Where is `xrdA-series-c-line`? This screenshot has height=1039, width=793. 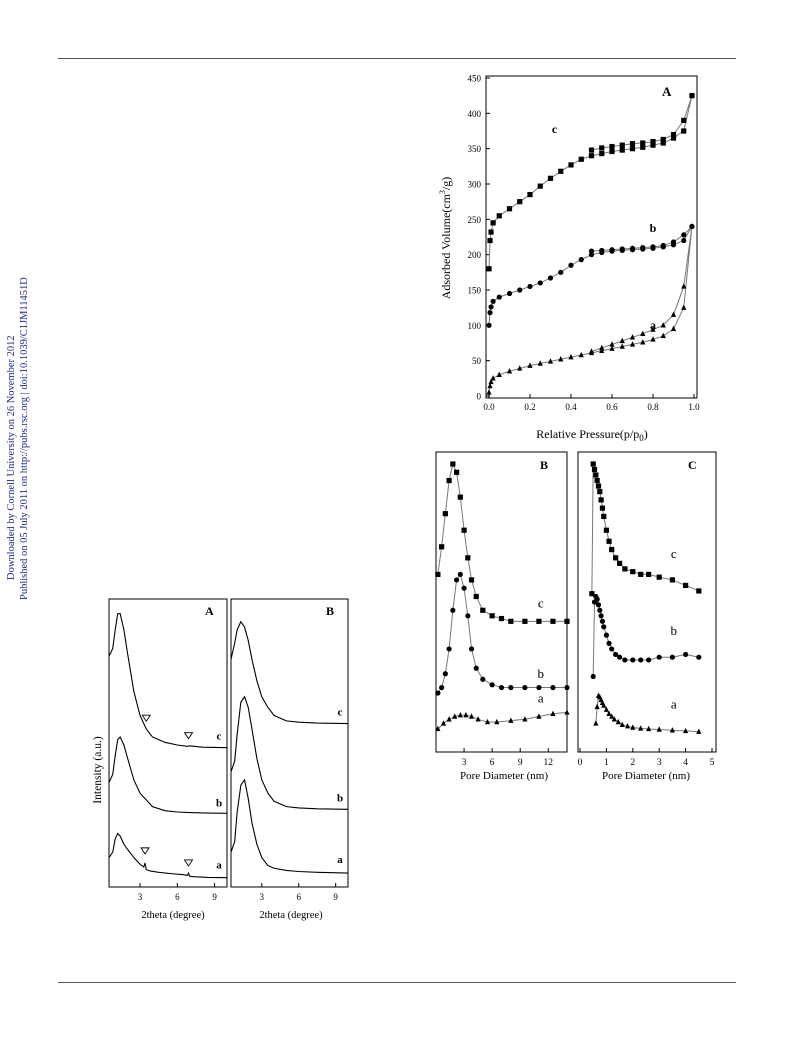 xrdA-series-c-line is located at coordinates (168, 681).